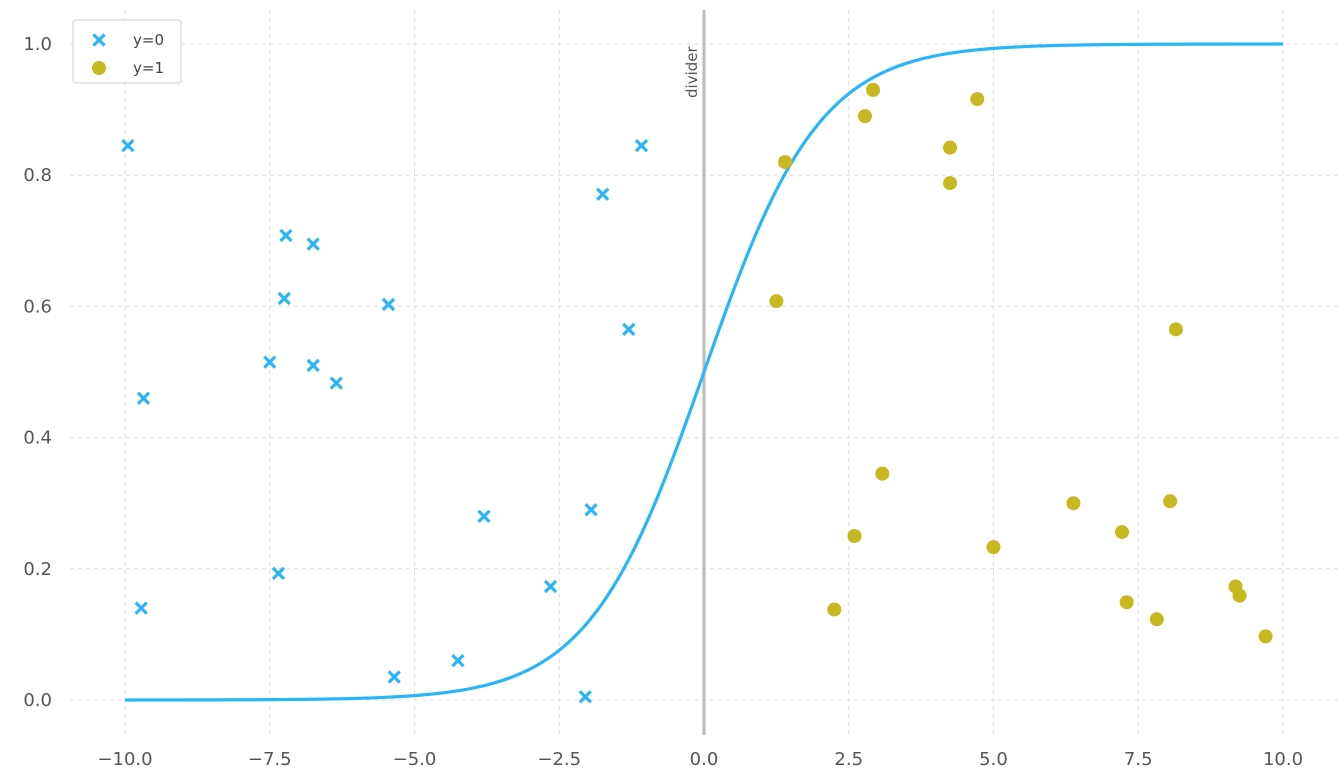 The height and width of the screenshot is (778, 1344). I want to click on x-tick-label: 10.0, so click(1283, 759).